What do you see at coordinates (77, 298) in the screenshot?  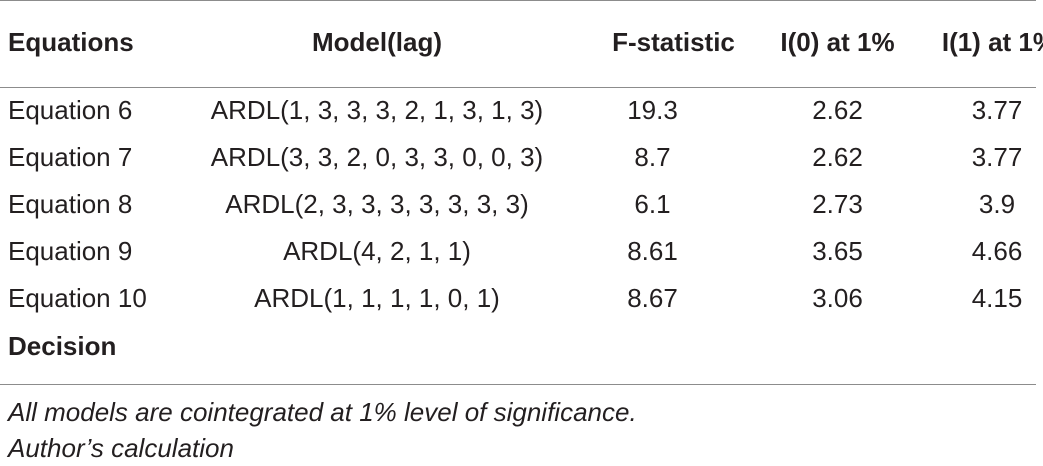 I see `equation-cell: Equation 10` at bounding box center [77, 298].